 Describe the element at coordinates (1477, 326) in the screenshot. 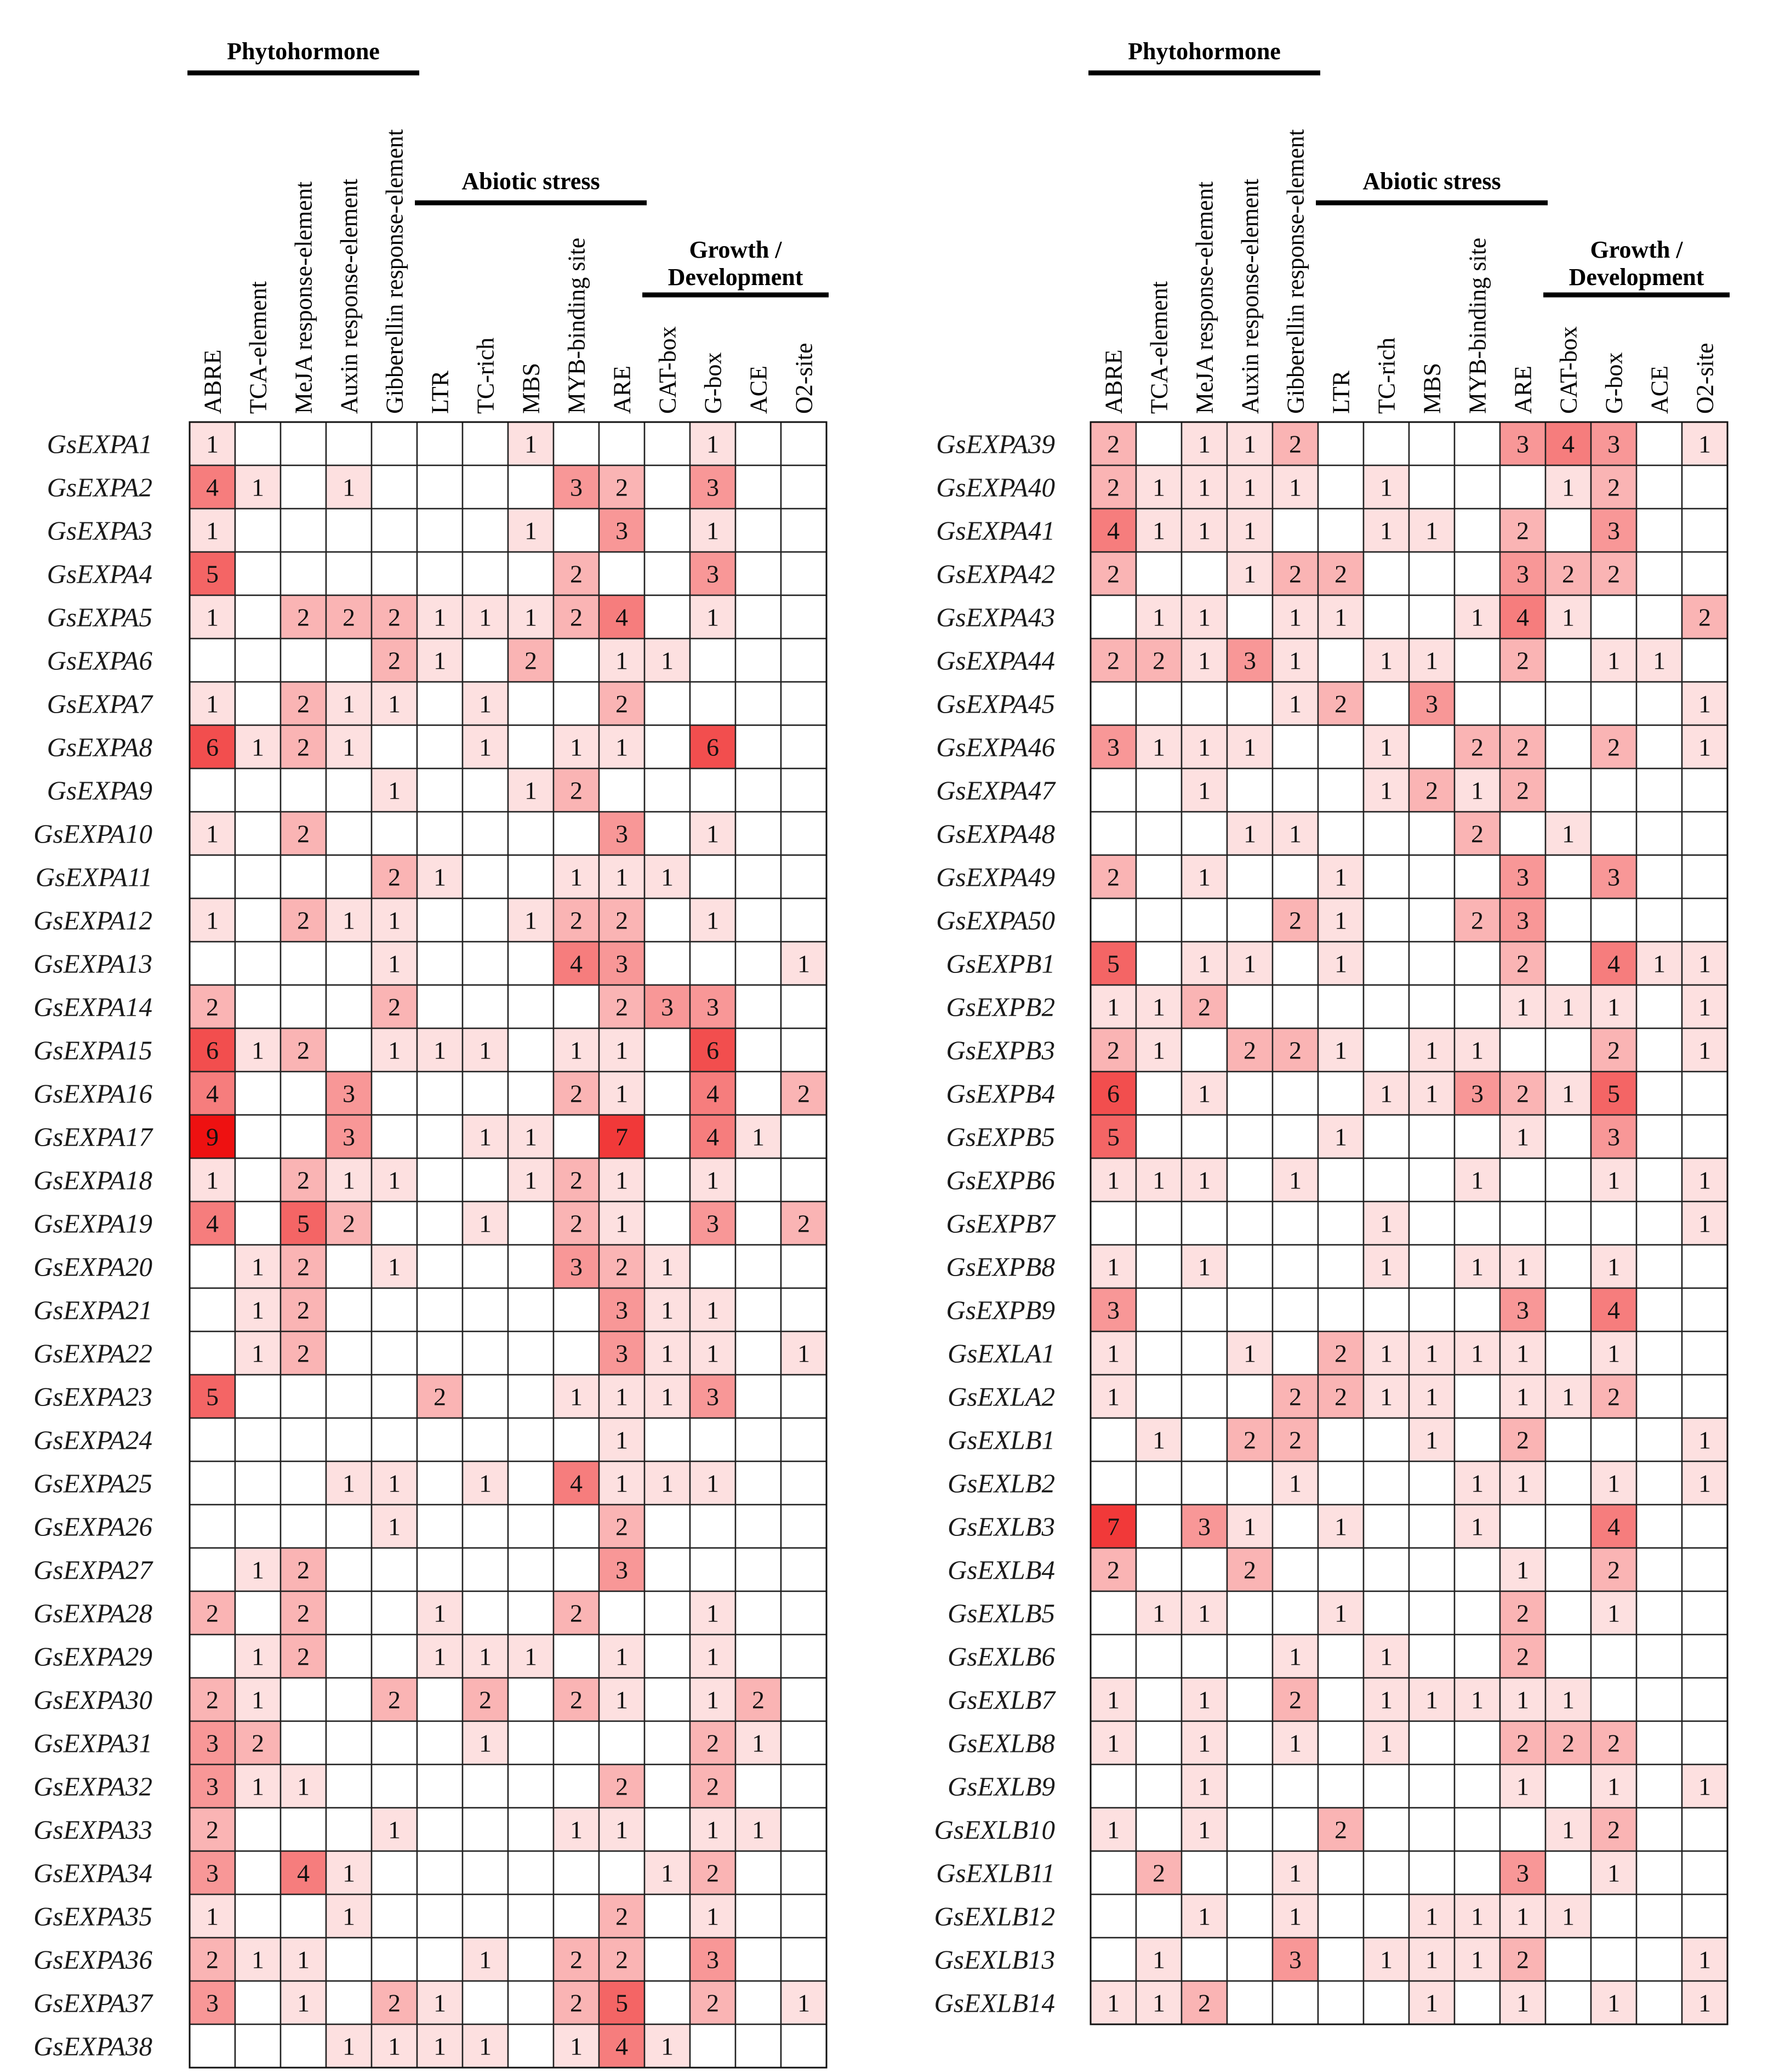

I see `column-label: MYB-binding site` at that location.